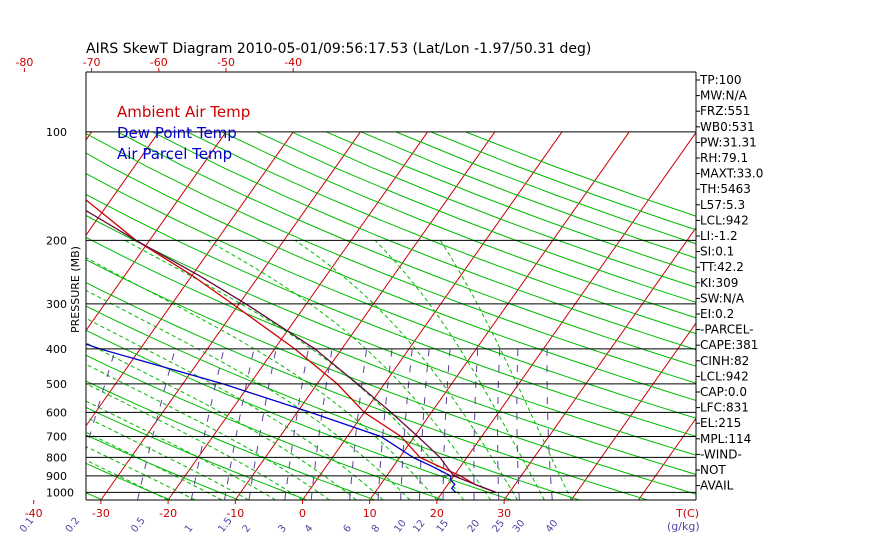 The width and height of the screenshot is (870, 560). What do you see at coordinates (721, 267) in the screenshot?
I see `index-label: TT:42.2` at bounding box center [721, 267].